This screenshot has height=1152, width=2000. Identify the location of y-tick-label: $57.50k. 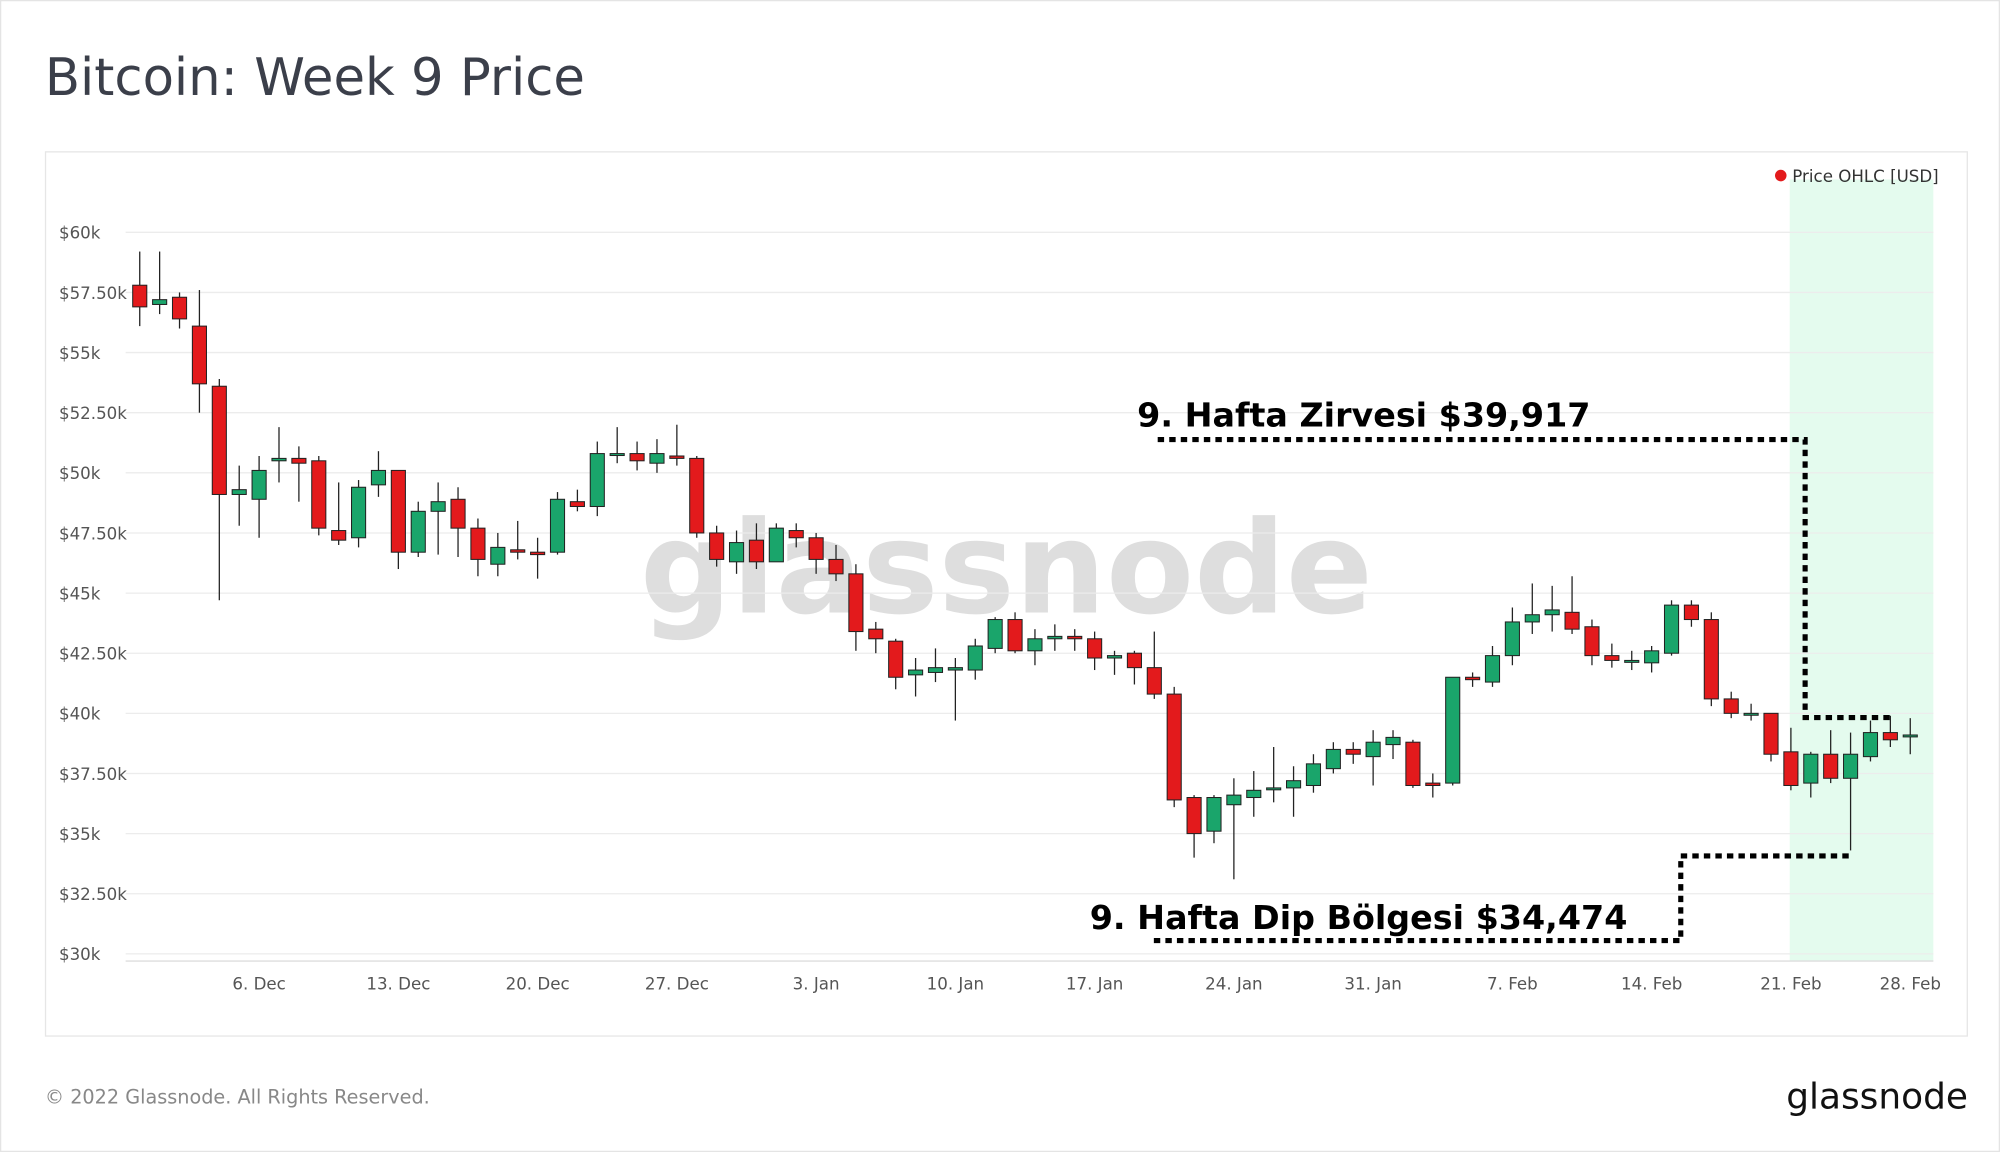
(93, 293).